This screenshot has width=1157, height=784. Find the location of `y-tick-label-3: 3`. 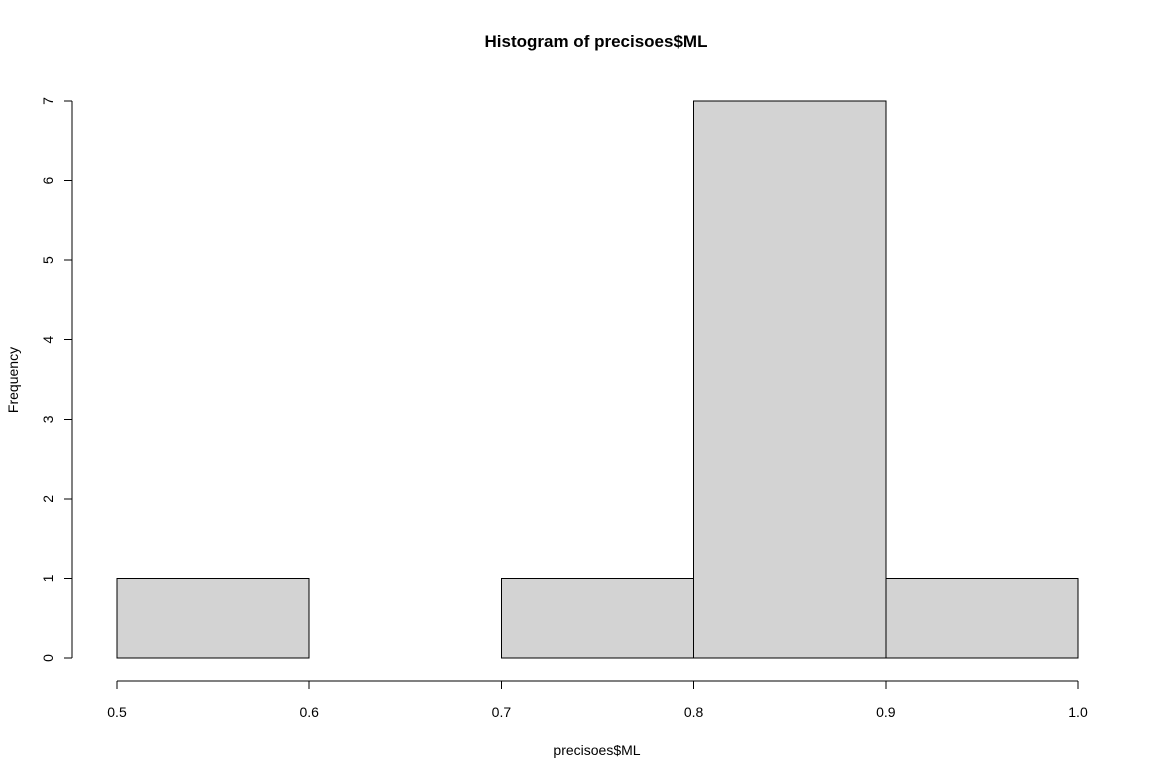

y-tick-label-3: 3 is located at coordinates (48, 419).